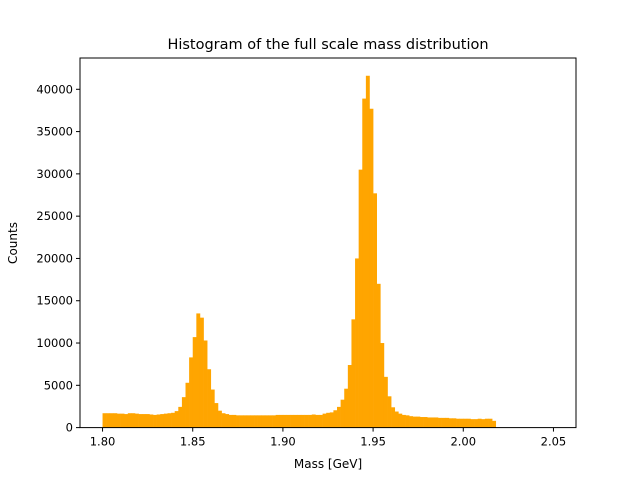 The width and height of the screenshot is (640, 480). What do you see at coordinates (103, 442) in the screenshot?
I see `x-tick-label: 1.80` at bounding box center [103, 442].